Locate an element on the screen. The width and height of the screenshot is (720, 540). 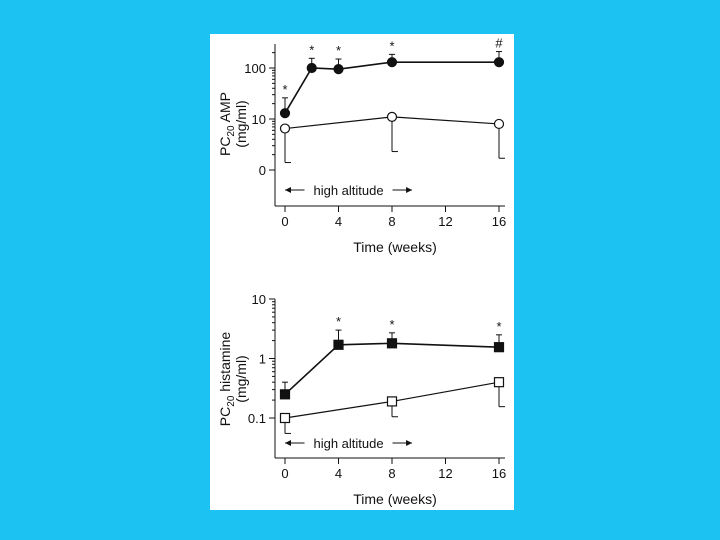
y-tick-label: 0 is located at coordinates (262, 170).